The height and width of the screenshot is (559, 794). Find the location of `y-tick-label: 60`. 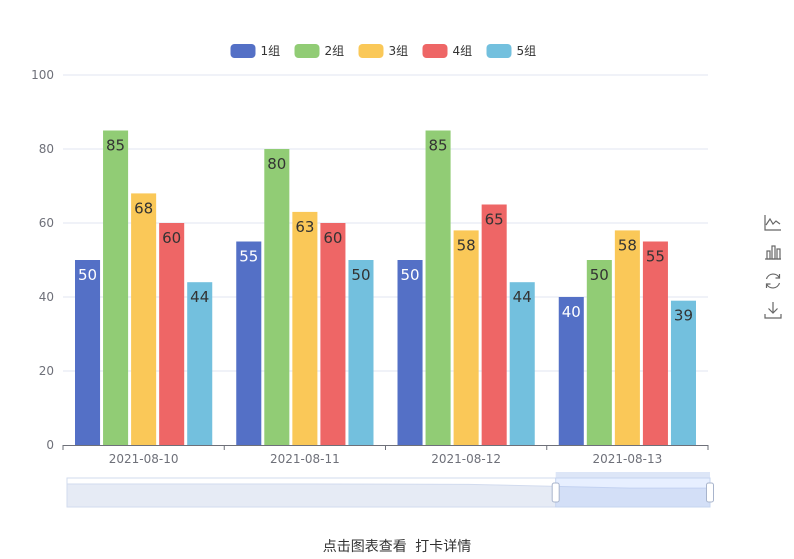

y-tick-label: 60 is located at coordinates (46, 223).